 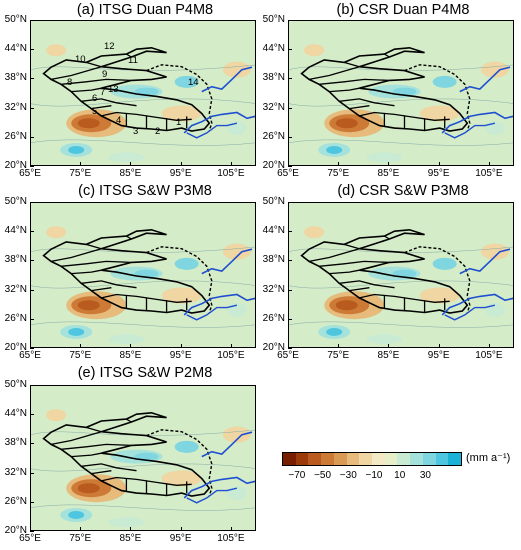 What do you see at coordinates (158, 131) in the screenshot?
I see `region-number-2: 2` at bounding box center [158, 131].